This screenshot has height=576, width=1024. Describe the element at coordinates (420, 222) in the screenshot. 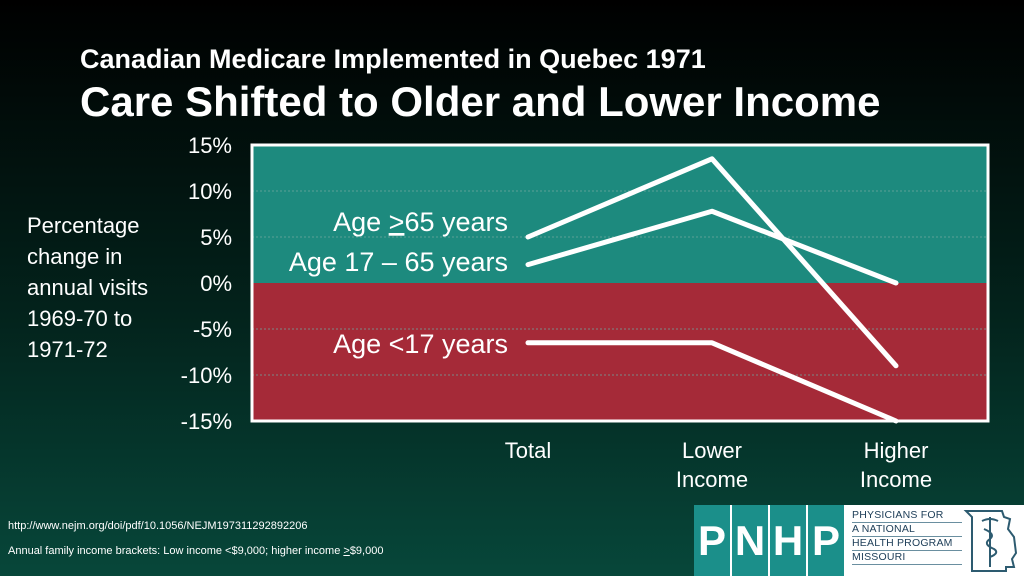

I see `series-label-age-65-plus: Age >65 years` at that location.